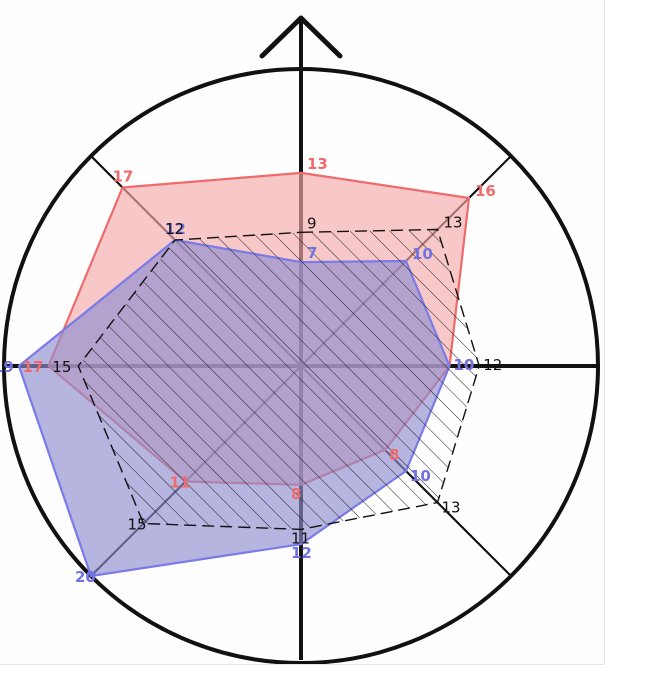 The height and width of the screenshot is (680, 652). I want to click on series-1-label-7: 12, so click(175, 229).